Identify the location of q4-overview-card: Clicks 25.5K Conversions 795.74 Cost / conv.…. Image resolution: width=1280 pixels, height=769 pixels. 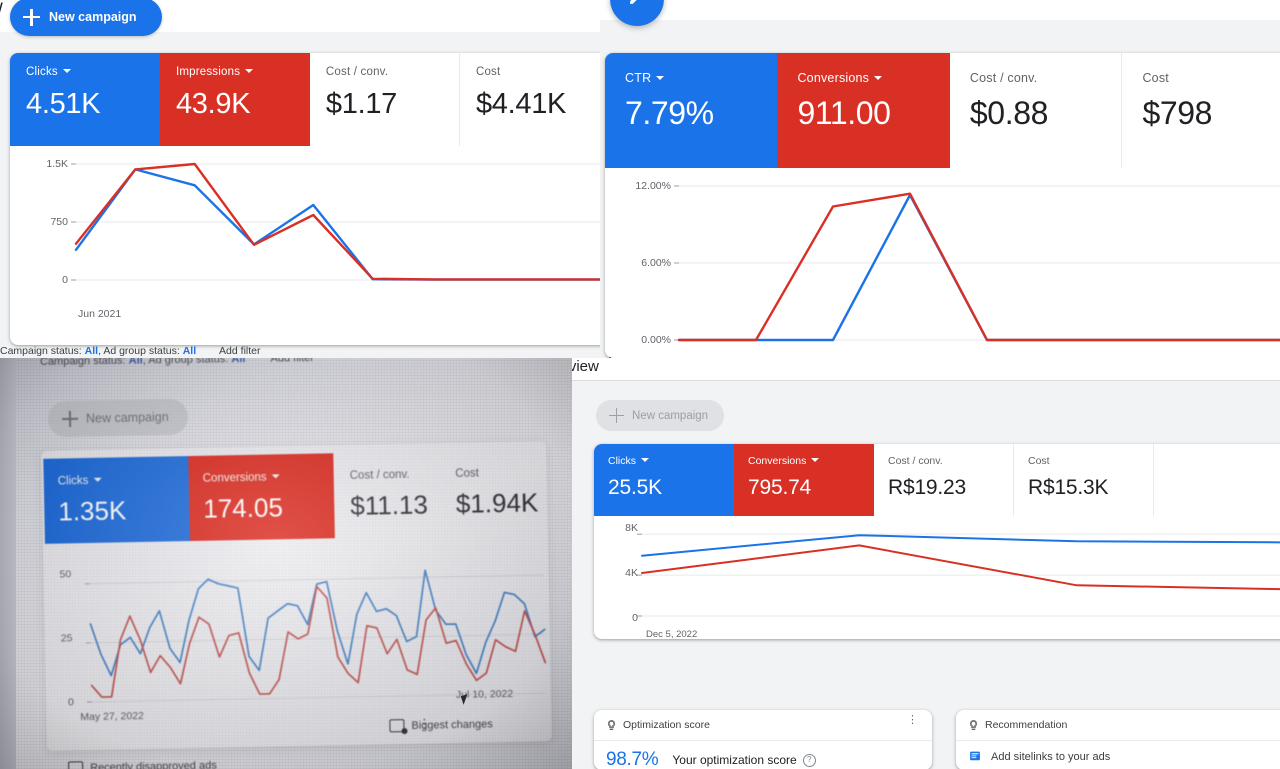
(937, 542).